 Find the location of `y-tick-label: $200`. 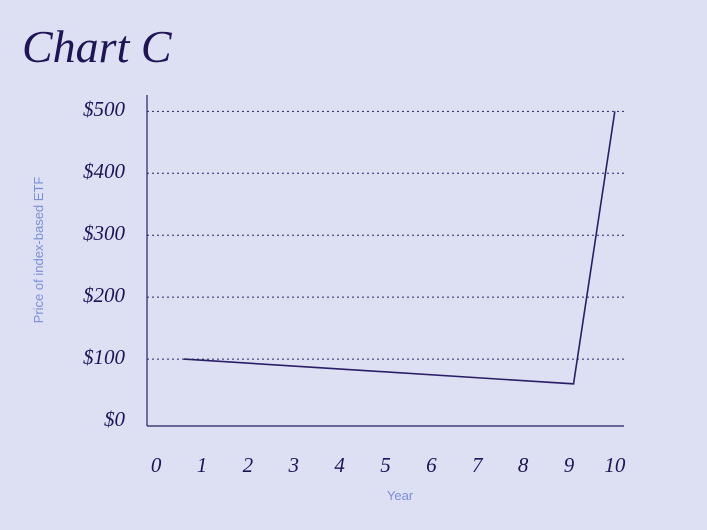

y-tick-label: $200 is located at coordinates (104, 295).